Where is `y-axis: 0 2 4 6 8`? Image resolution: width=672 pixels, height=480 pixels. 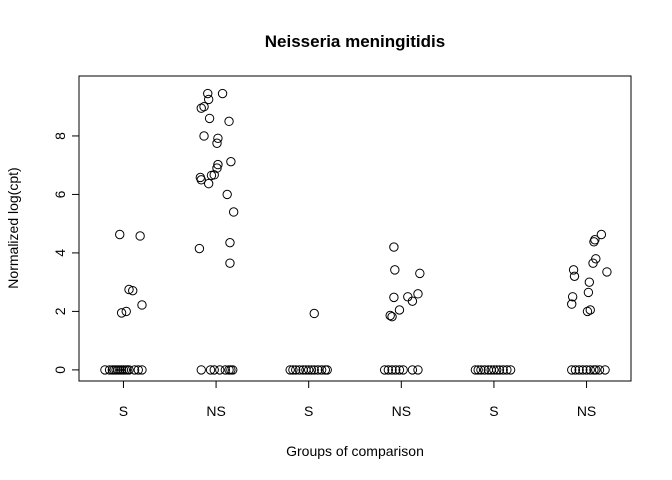 y-axis: 0 2 4 6 8 is located at coordinates (65, 253).